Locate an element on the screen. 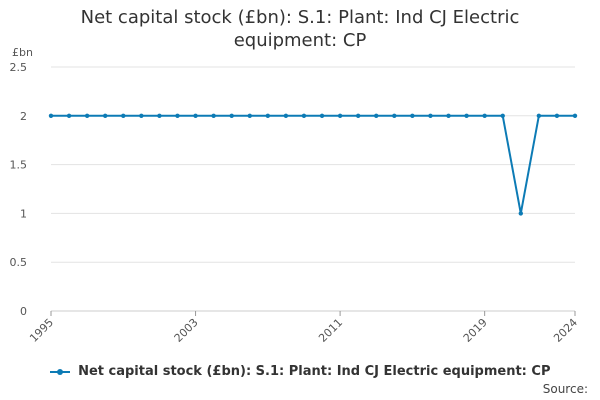  x-tick-label: 1995 is located at coordinates (41, 330).